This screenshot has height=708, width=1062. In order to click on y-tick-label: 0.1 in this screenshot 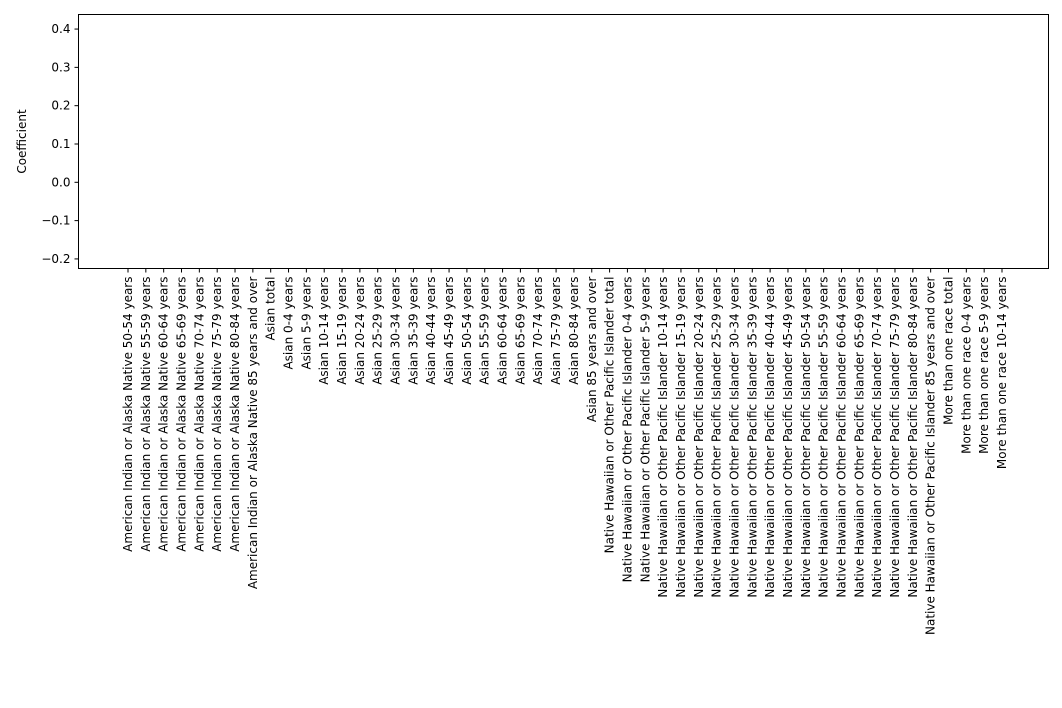, I will do `click(60, 144)`.